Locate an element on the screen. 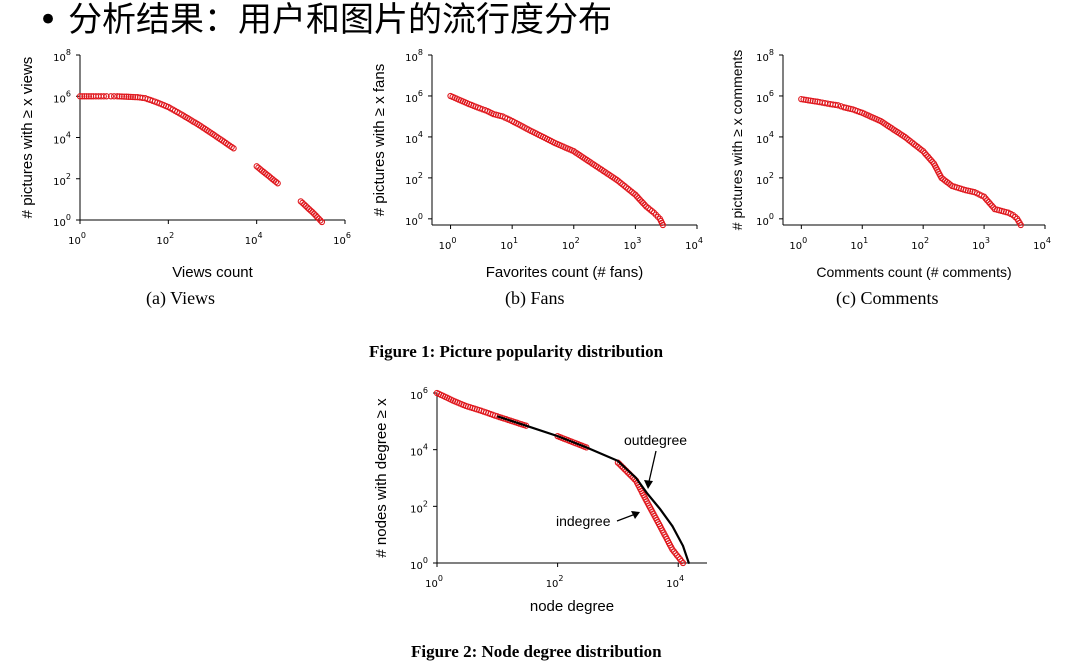 This screenshot has width=1080, height=662. title-text: 分析结果：用户和图片的流行度分布 is located at coordinates (340, 20).